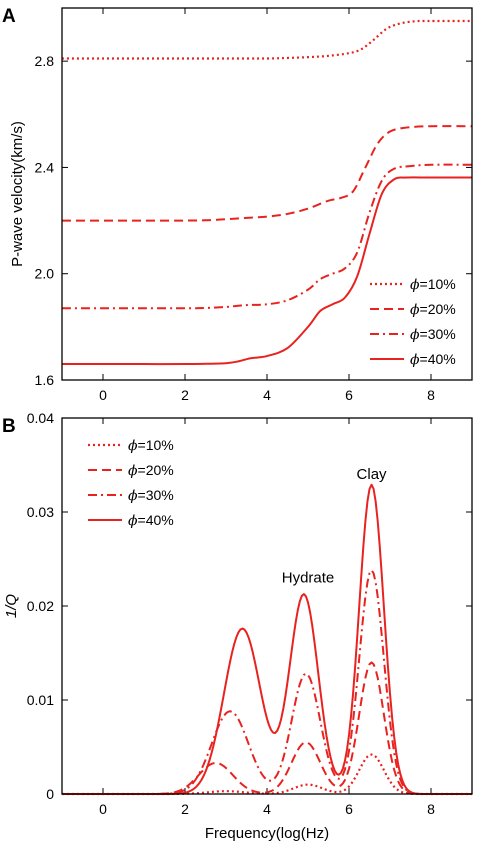 This screenshot has width=484, height=852. Describe the element at coordinates (17, 194) in the screenshot. I see `y-axis-label-a: P-wave velocity(km/s)` at that location.